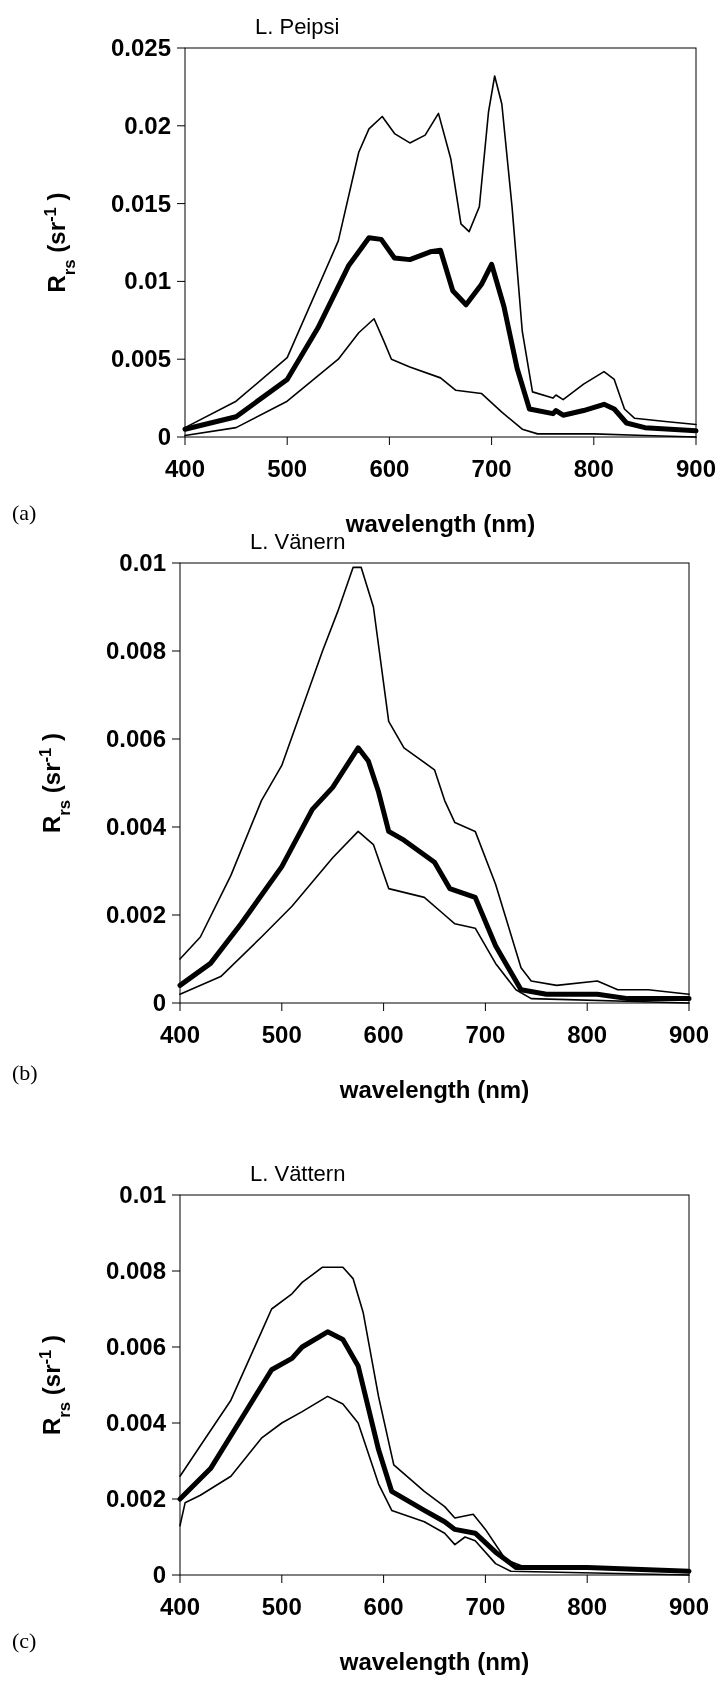 The width and height of the screenshot is (728, 1686). What do you see at coordinates (24, 1640) in the screenshot?
I see `text: (c)` at bounding box center [24, 1640].